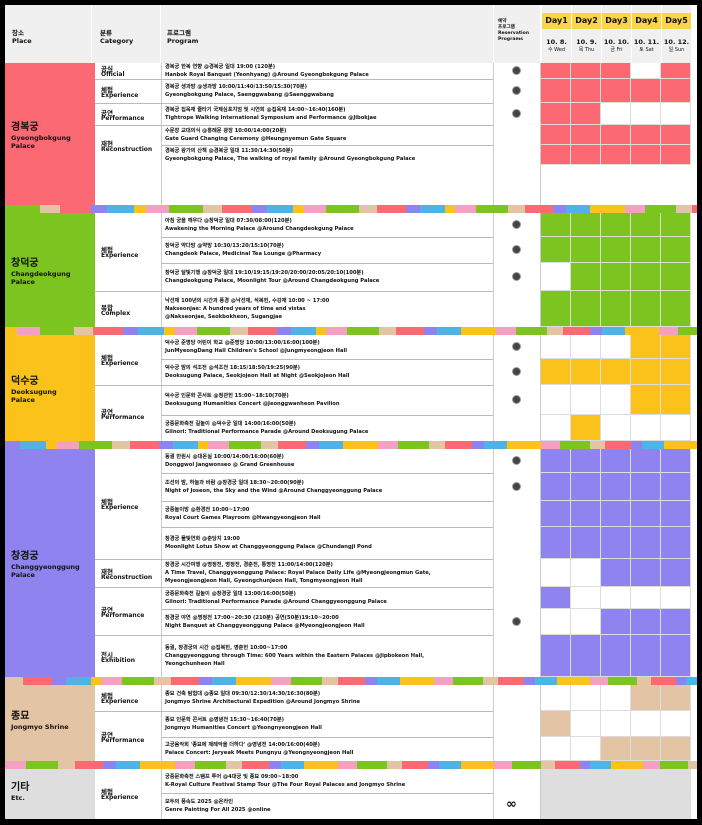 Image resolution: width=702 pixels, height=825 pixels. What do you see at coordinates (23, 146) in the screenshot?
I see `place-name-en-line2: Palace` at bounding box center [23, 146].